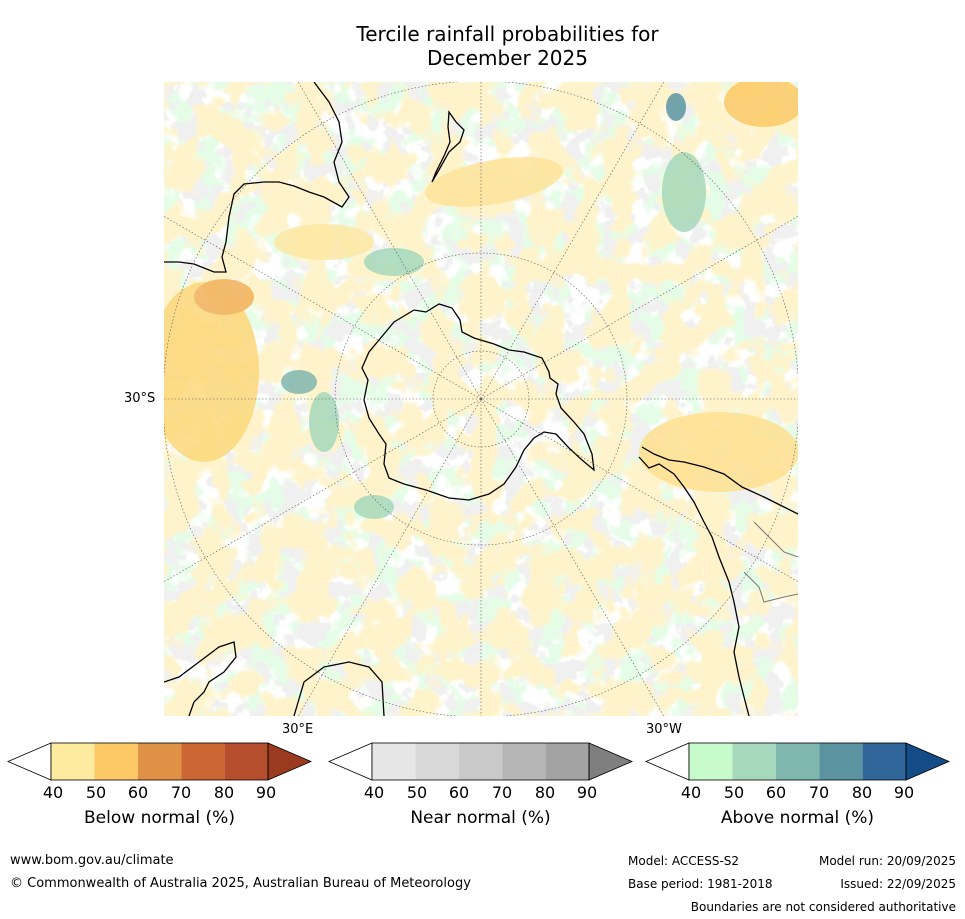  What do you see at coordinates (459, 792) in the screenshot?
I see `tick-near-60: 60` at bounding box center [459, 792].